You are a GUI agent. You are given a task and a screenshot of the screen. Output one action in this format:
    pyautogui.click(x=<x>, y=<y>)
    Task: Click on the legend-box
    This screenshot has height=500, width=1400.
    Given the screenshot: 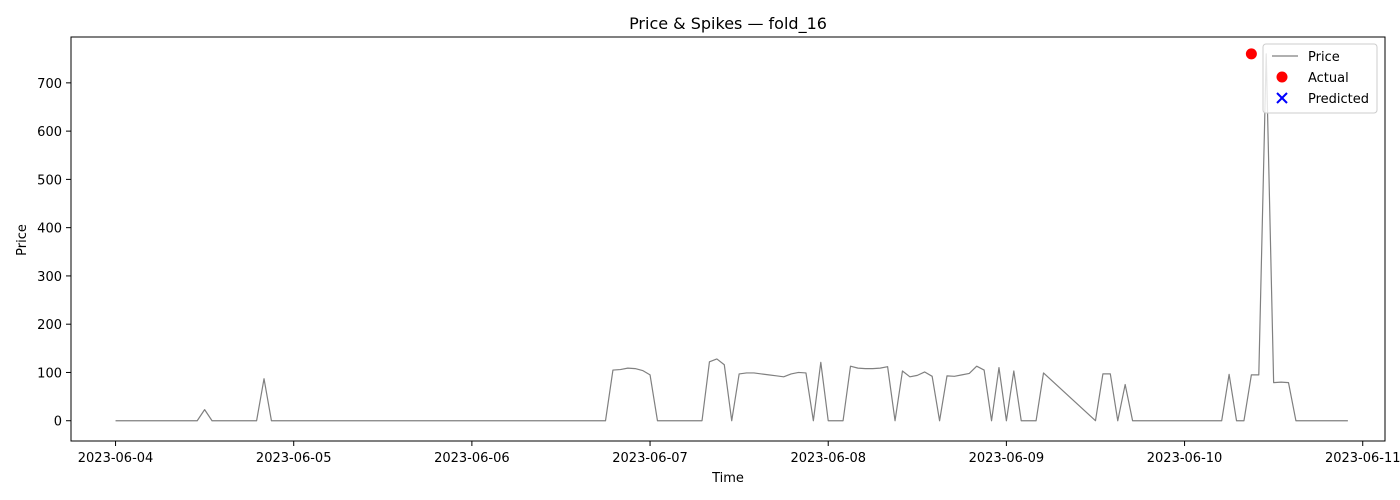 What is the action you would take?
    pyautogui.click(x=1320, y=78)
    